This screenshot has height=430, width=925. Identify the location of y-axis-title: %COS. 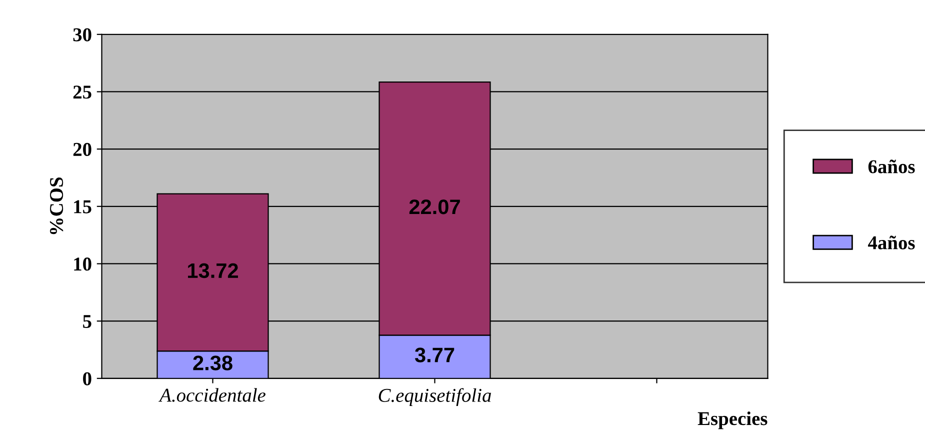
(57, 206).